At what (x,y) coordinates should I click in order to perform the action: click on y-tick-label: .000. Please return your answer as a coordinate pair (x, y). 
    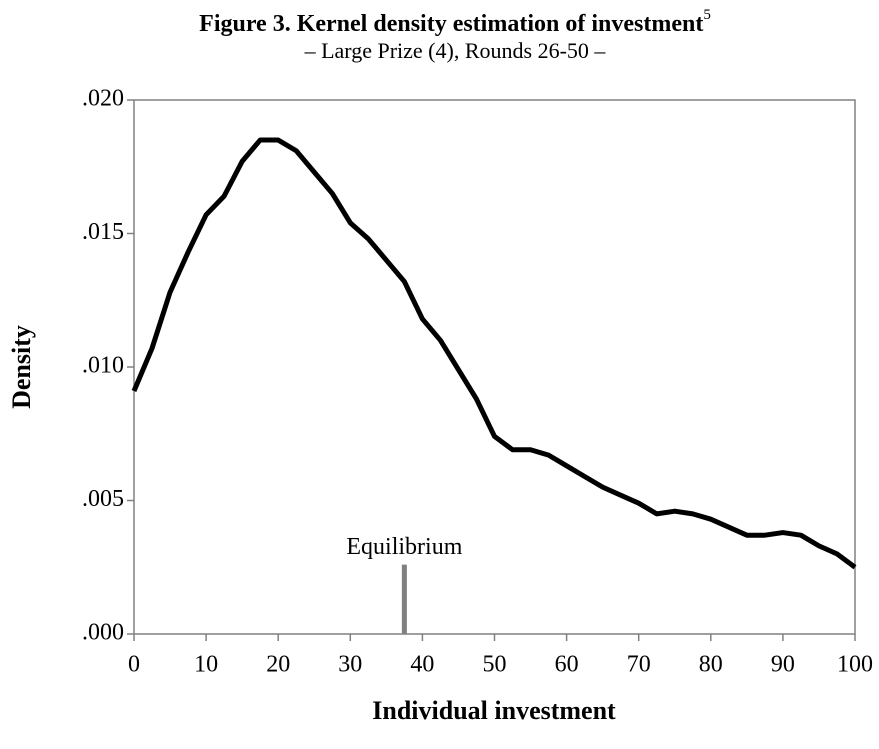
    Looking at the image, I should click on (103, 633).